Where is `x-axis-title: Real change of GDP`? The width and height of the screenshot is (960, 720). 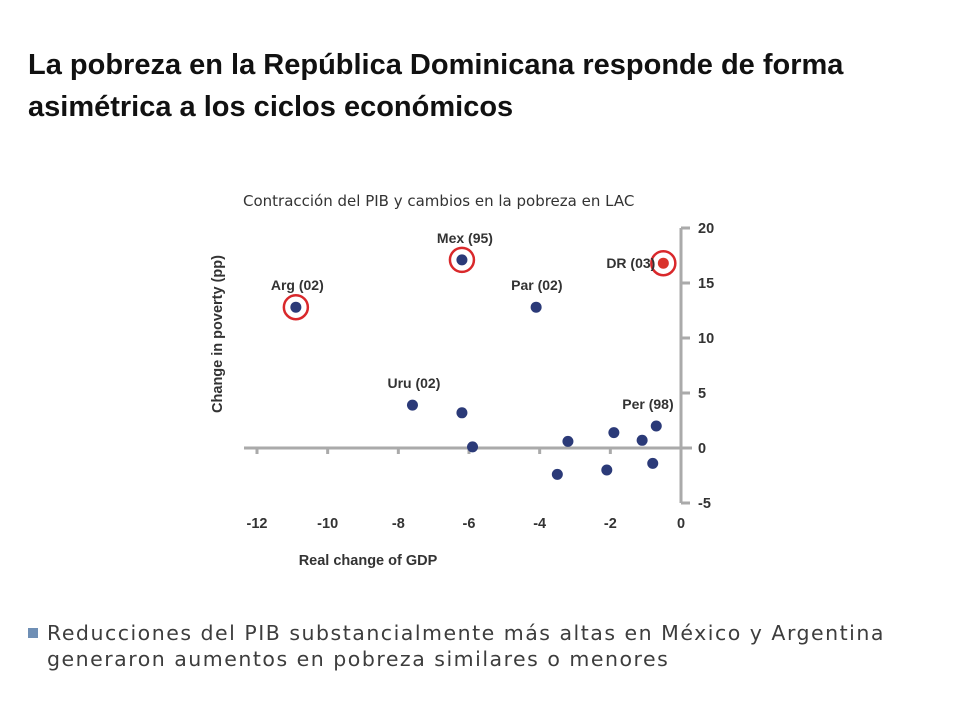 x-axis-title: Real change of GDP is located at coordinates (368, 561).